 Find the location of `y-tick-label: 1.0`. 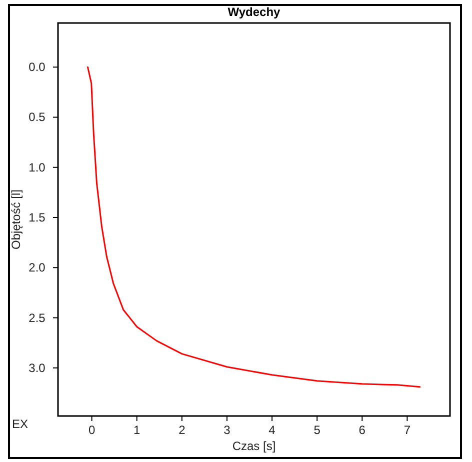

y-tick-label: 1.0 is located at coordinates (37, 167).